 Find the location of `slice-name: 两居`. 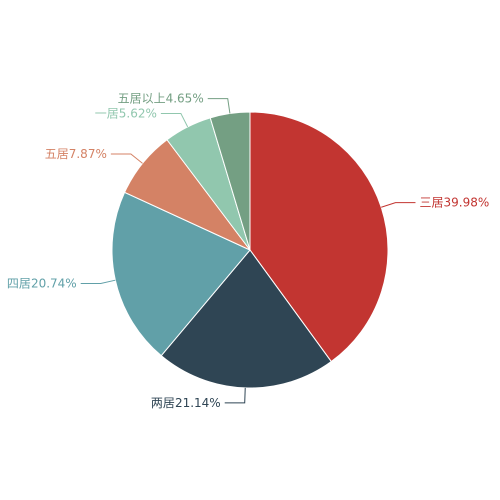

slice-name: 两居 is located at coordinates (163, 402).